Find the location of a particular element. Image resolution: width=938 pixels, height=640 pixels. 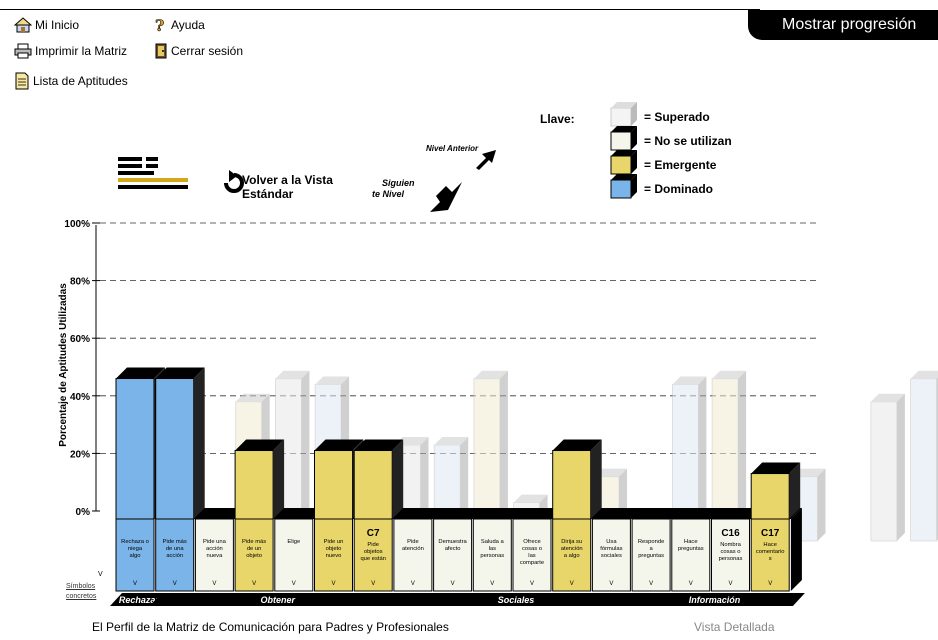

next-level-label-2: te Nivel is located at coordinates (388, 194).